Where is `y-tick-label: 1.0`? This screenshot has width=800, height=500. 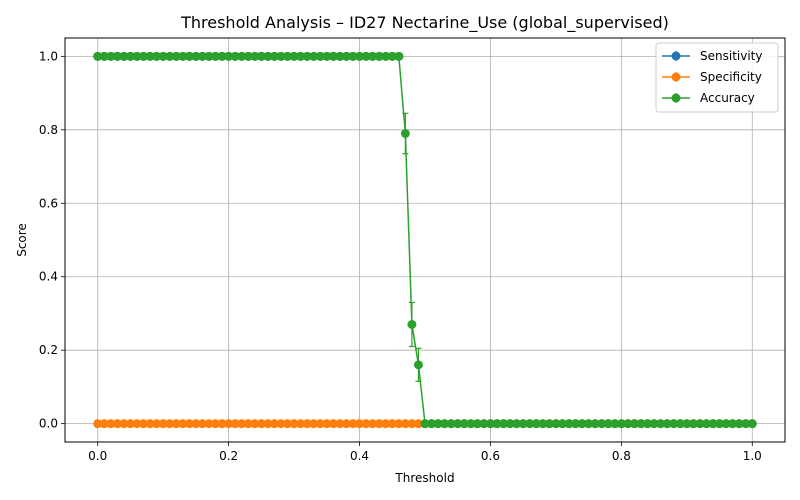
y-tick-label: 1.0 is located at coordinates (48, 56).